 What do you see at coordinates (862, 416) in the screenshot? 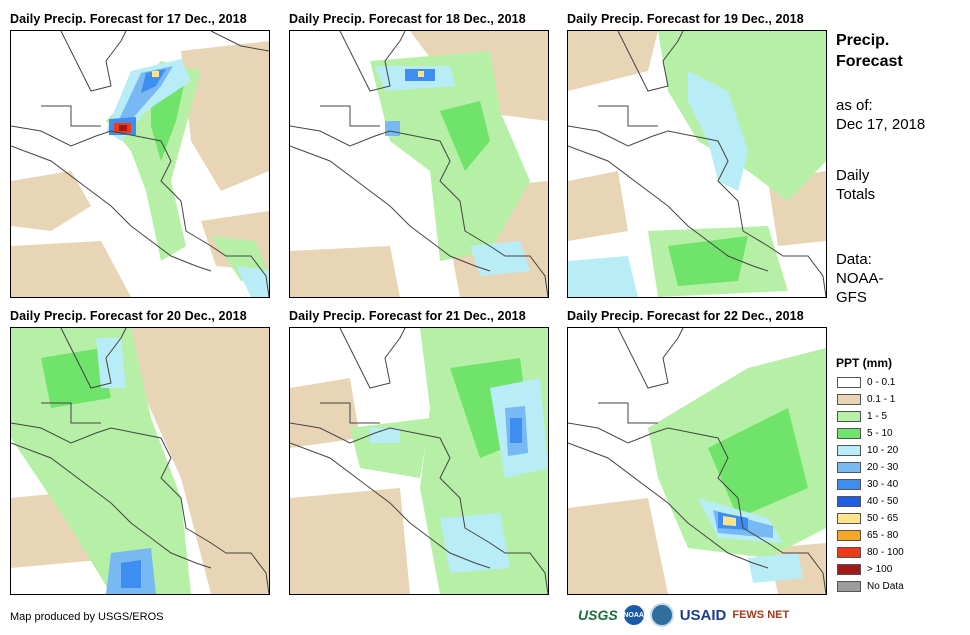
I see `legend-item: 1 - 5` at bounding box center [862, 416].